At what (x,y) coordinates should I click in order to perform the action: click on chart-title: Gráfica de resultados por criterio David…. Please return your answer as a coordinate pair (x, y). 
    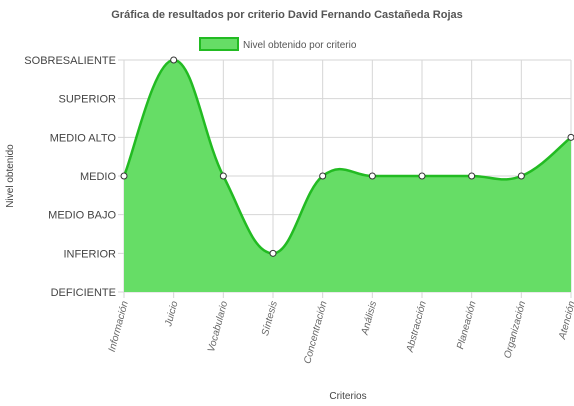
    Looking at the image, I should click on (287, 15).